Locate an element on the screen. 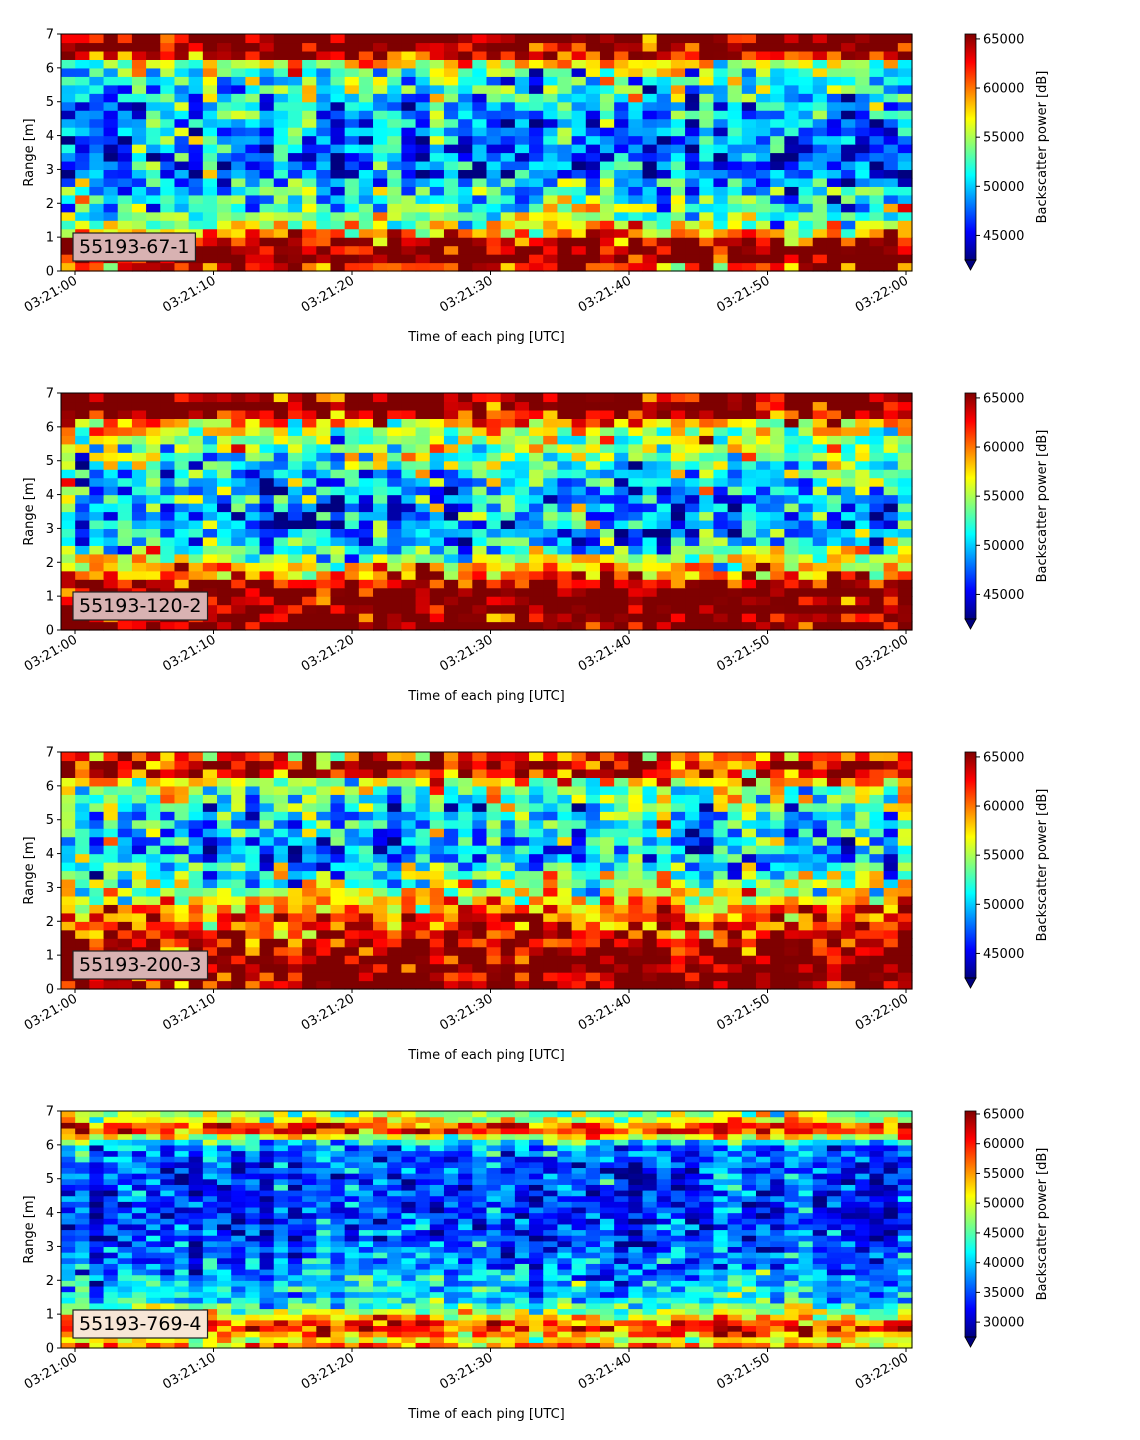 This screenshot has height=1440, width=1140. y-tick-label: 1 is located at coordinates (50, 238).